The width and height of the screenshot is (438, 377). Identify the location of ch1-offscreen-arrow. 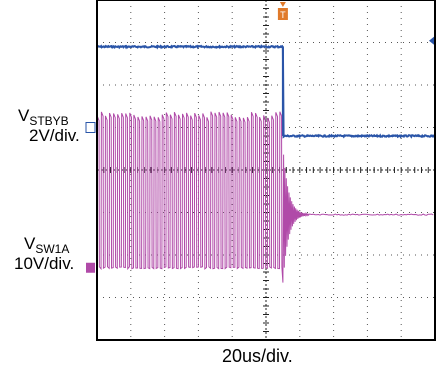
(431, 40).